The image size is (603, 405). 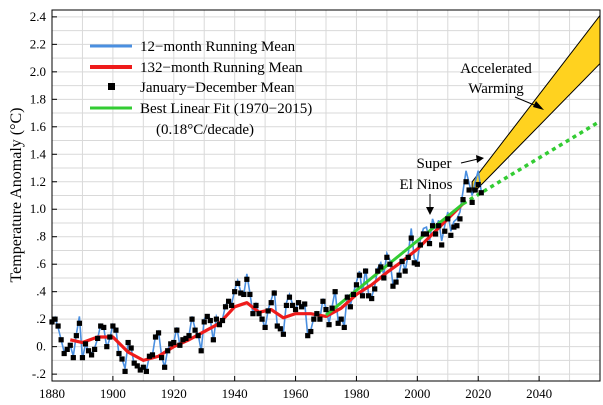 What do you see at coordinates (38, 126) in the screenshot?
I see `y-tick-label: 1.6` at bounding box center [38, 126].